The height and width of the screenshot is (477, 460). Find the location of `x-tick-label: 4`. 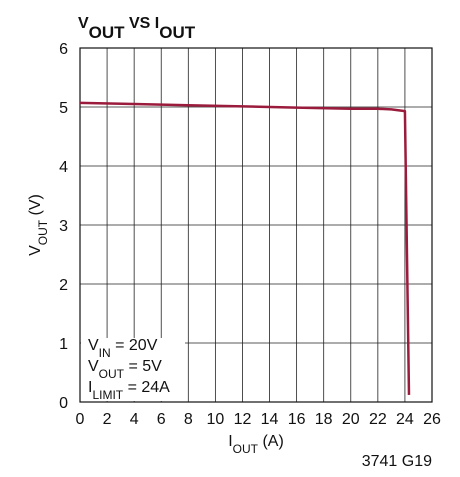

x-tick-label: 4 is located at coordinates (134, 419).